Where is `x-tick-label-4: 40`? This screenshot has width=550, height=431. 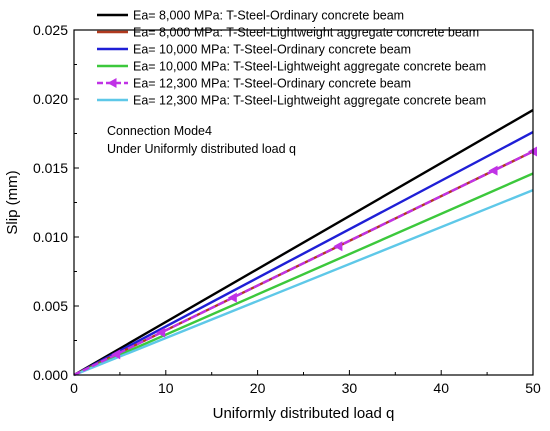
x-tick-label-4: 40 is located at coordinates (441, 388).